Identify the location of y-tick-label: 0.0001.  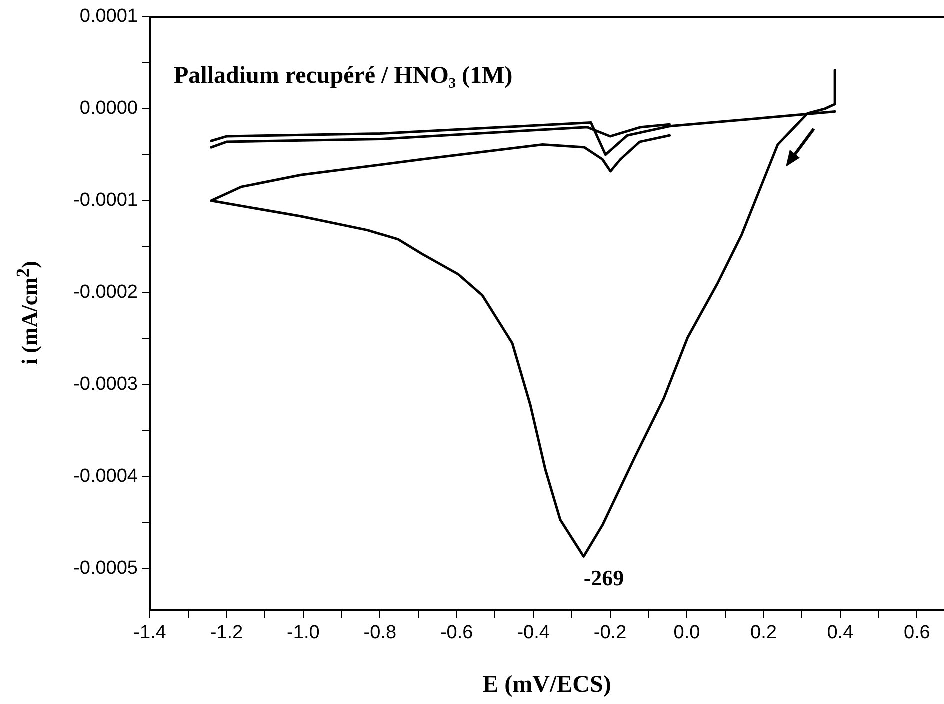
(109, 17).